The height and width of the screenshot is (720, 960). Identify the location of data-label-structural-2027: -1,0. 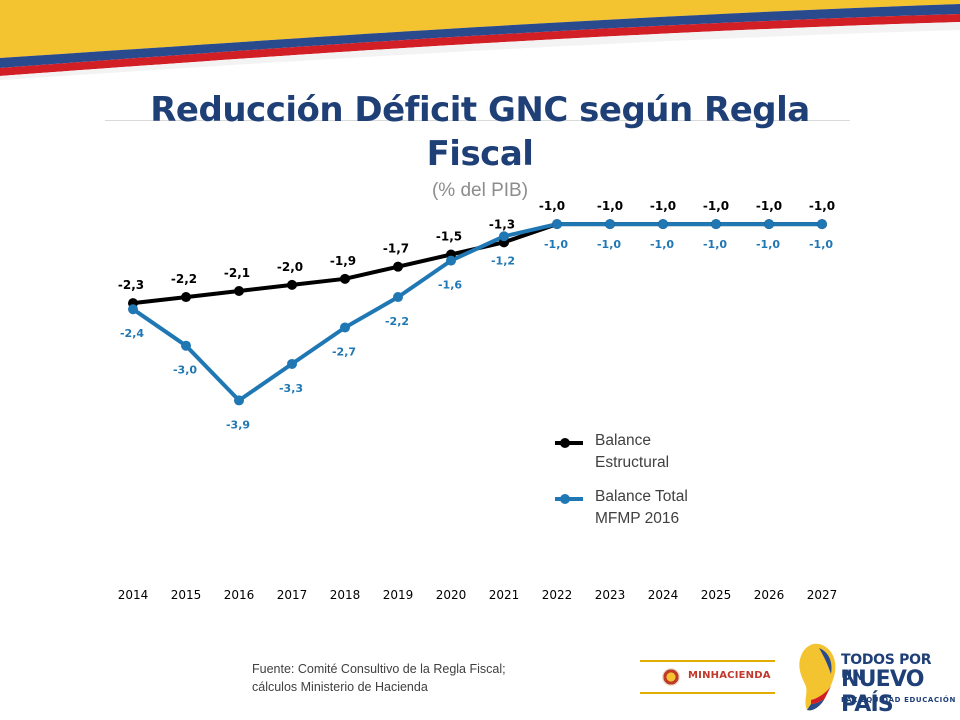
(822, 206).